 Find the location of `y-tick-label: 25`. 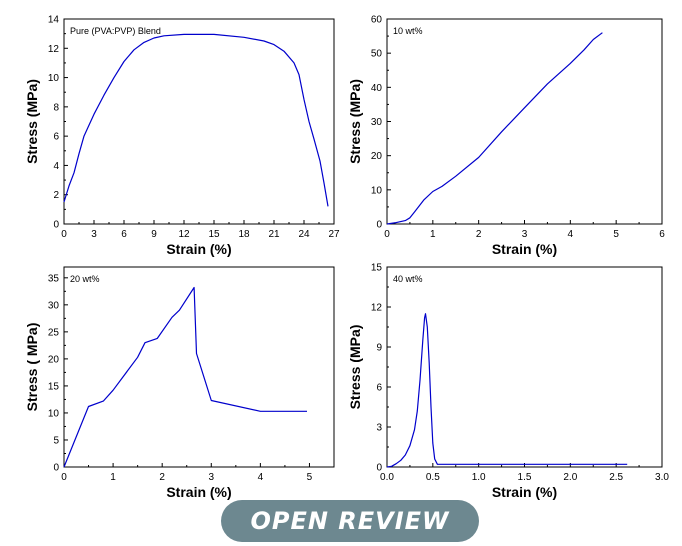

y-tick-label: 25 is located at coordinates (54, 332).